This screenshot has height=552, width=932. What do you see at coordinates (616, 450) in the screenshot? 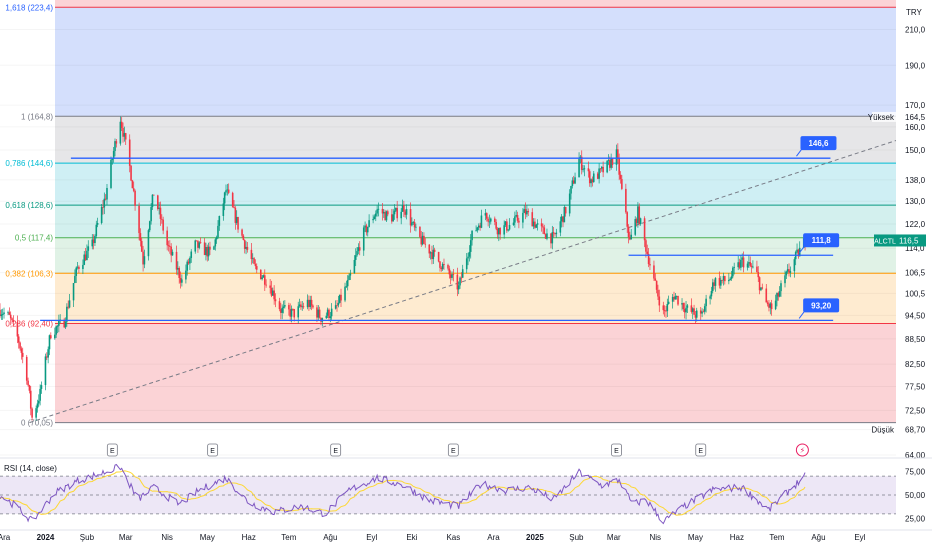
I see `earnings-marker` at bounding box center [616, 450].